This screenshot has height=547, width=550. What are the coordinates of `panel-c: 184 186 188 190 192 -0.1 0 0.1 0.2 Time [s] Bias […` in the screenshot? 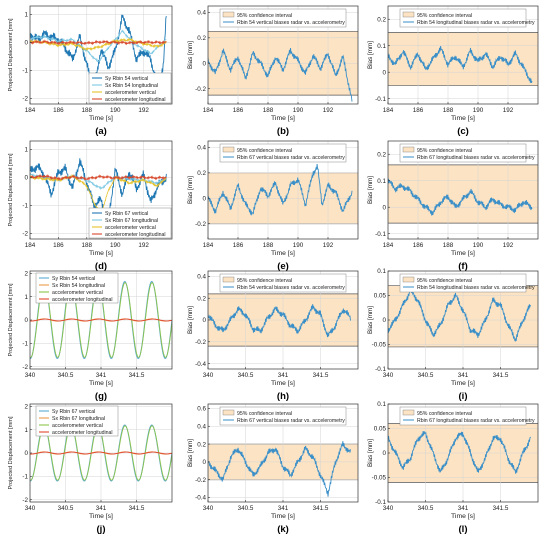 It's located at (453, 71).